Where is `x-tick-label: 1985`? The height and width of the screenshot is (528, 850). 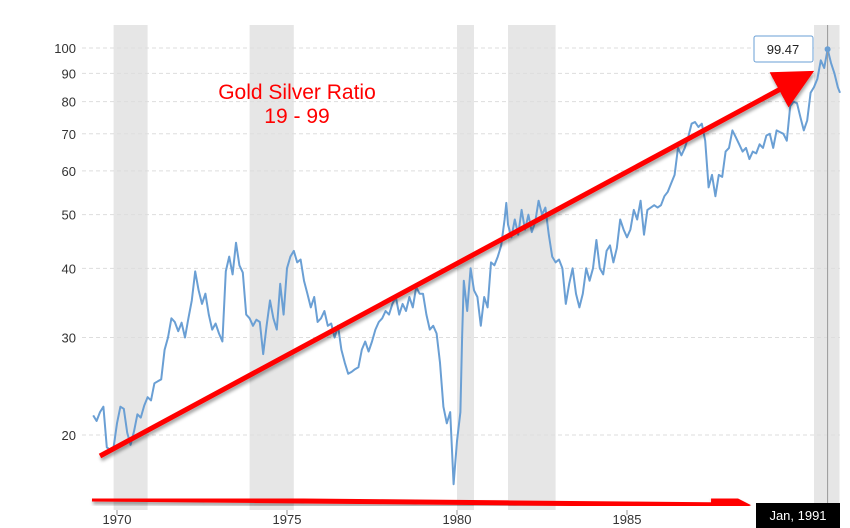 x-tick-label: 1985 is located at coordinates (627, 519).